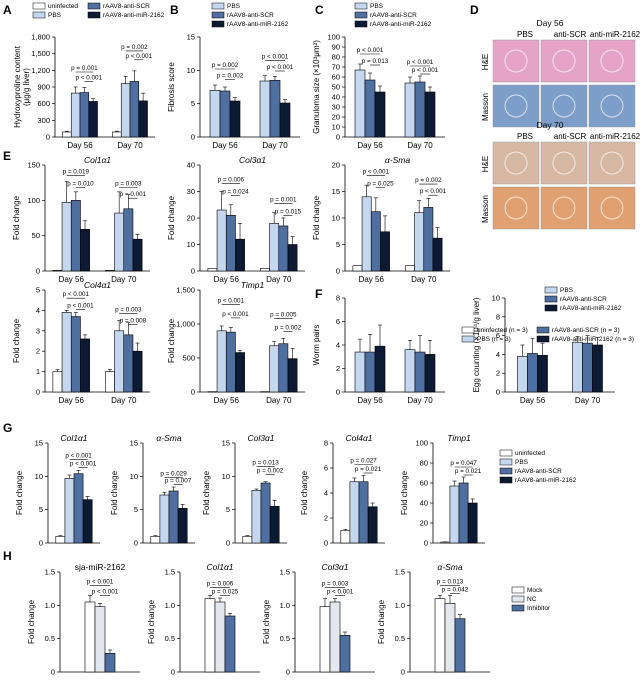  What do you see at coordinates (368, 469) in the screenshot?
I see `p-value-label: p = 0.021` at bounding box center [368, 469].